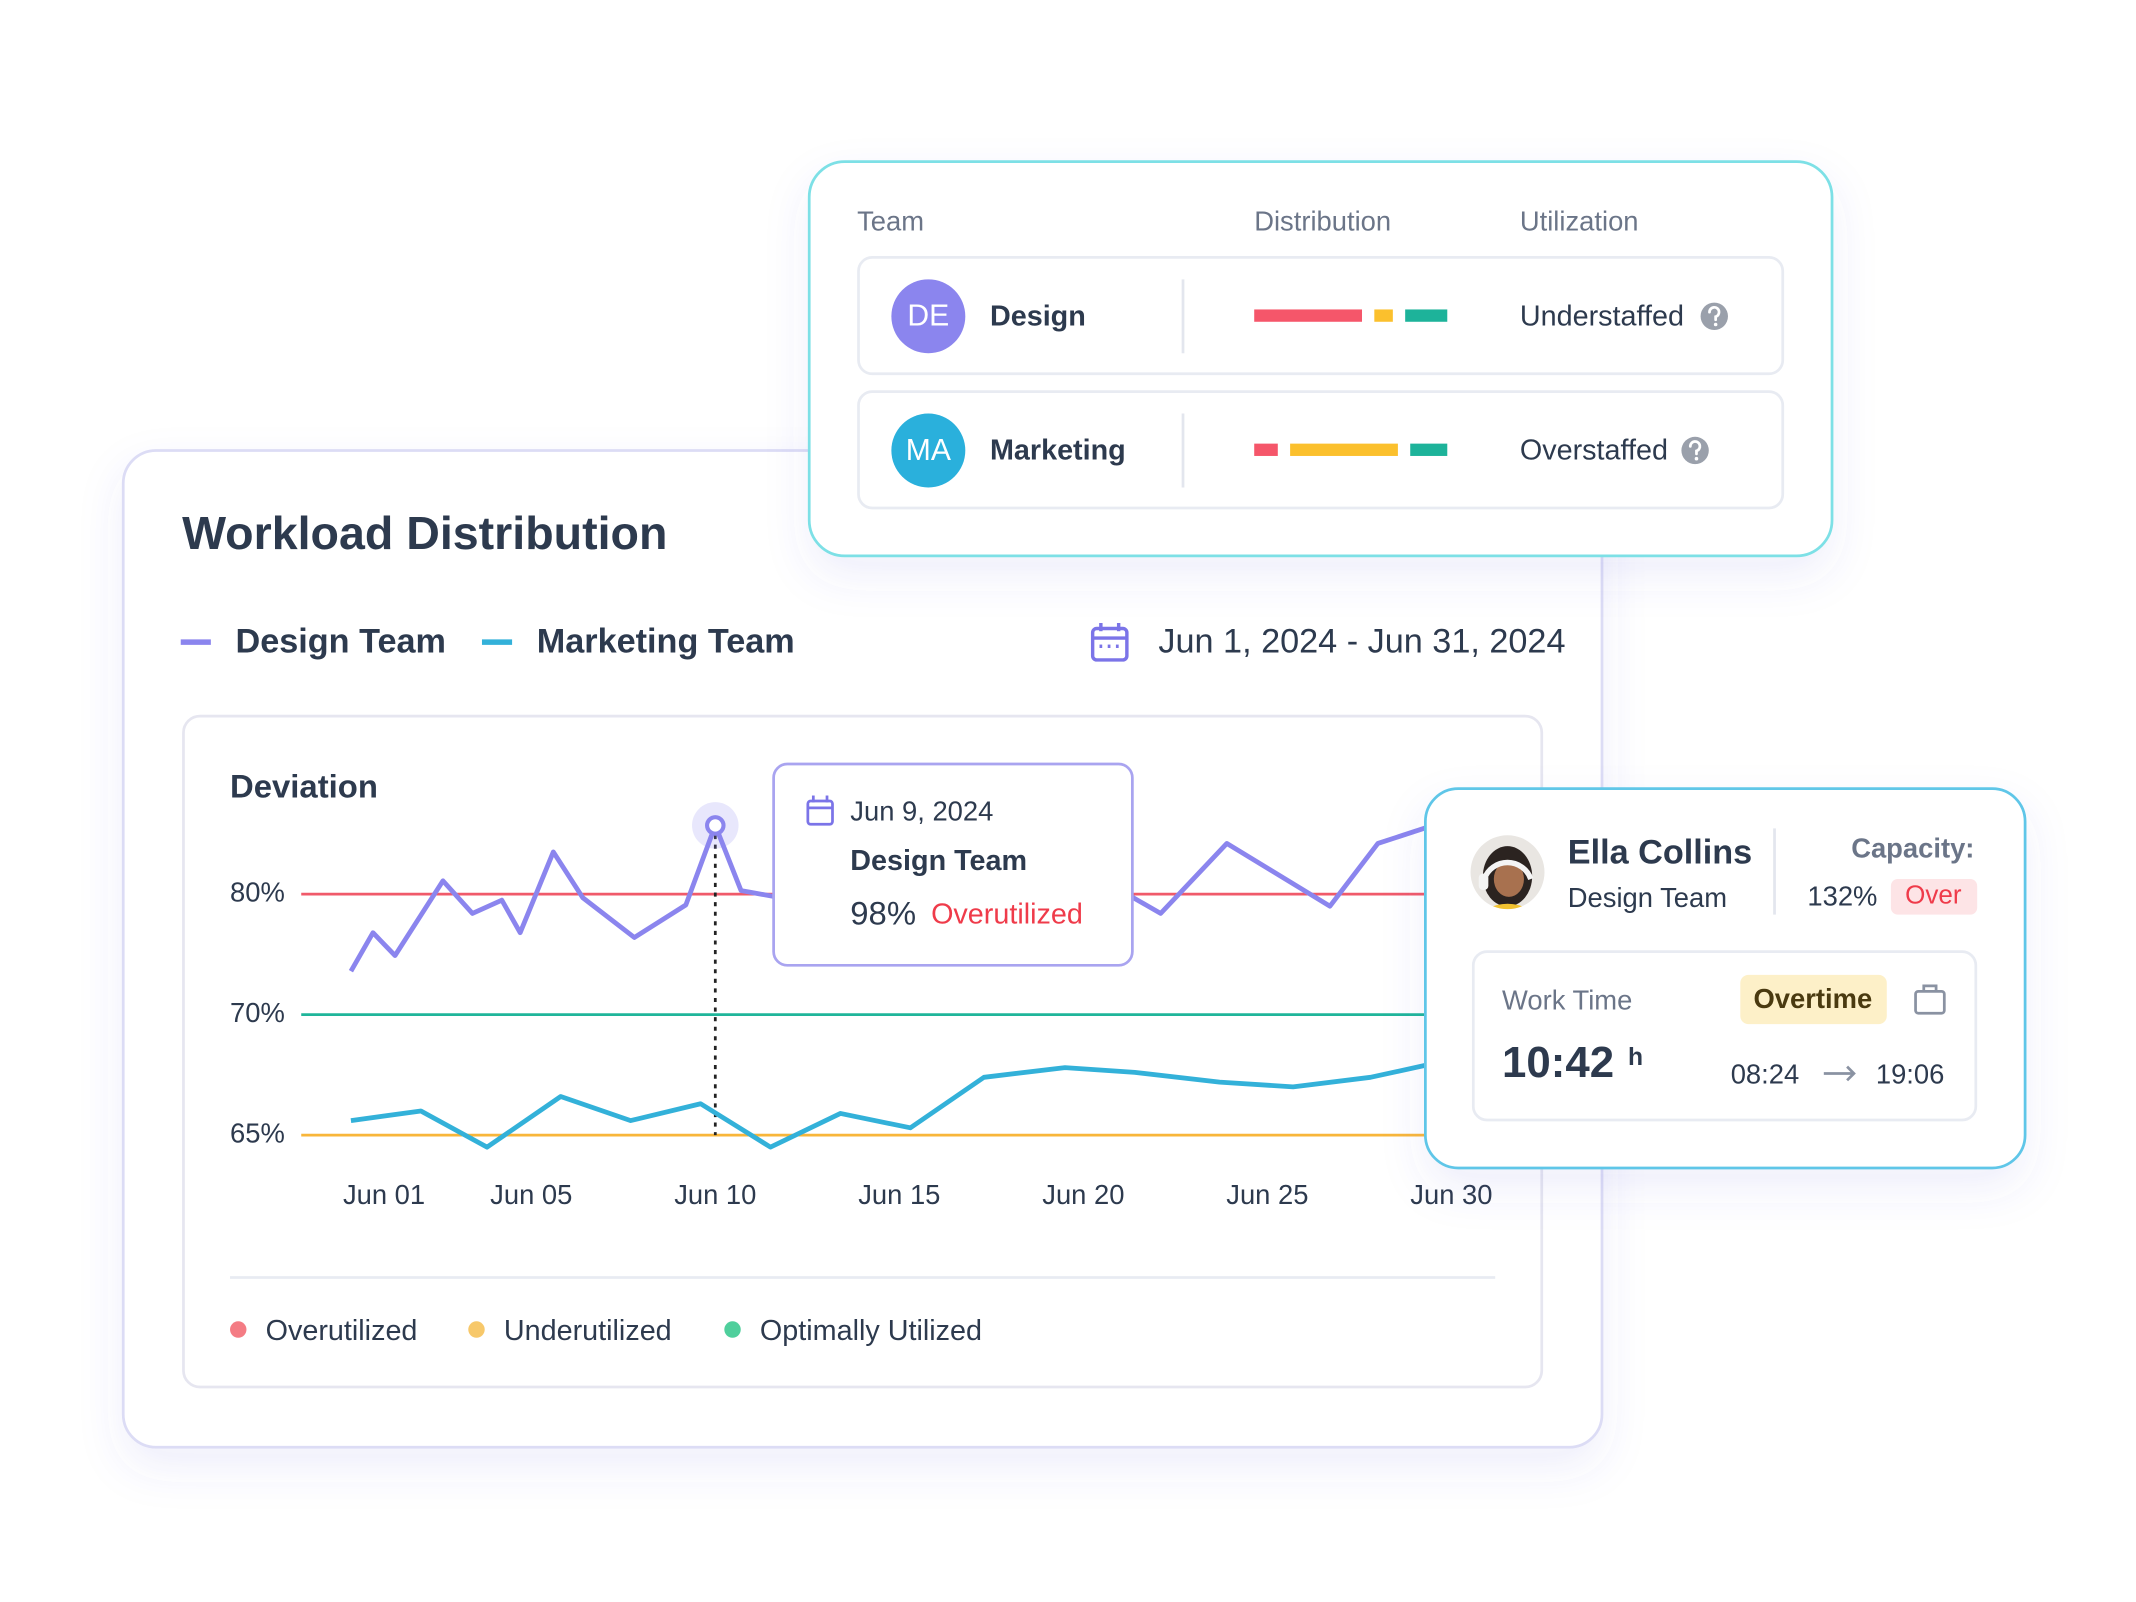 The width and height of the screenshot is (2136, 1602). I want to click on work-time-unit: h, so click(1635, 1057).